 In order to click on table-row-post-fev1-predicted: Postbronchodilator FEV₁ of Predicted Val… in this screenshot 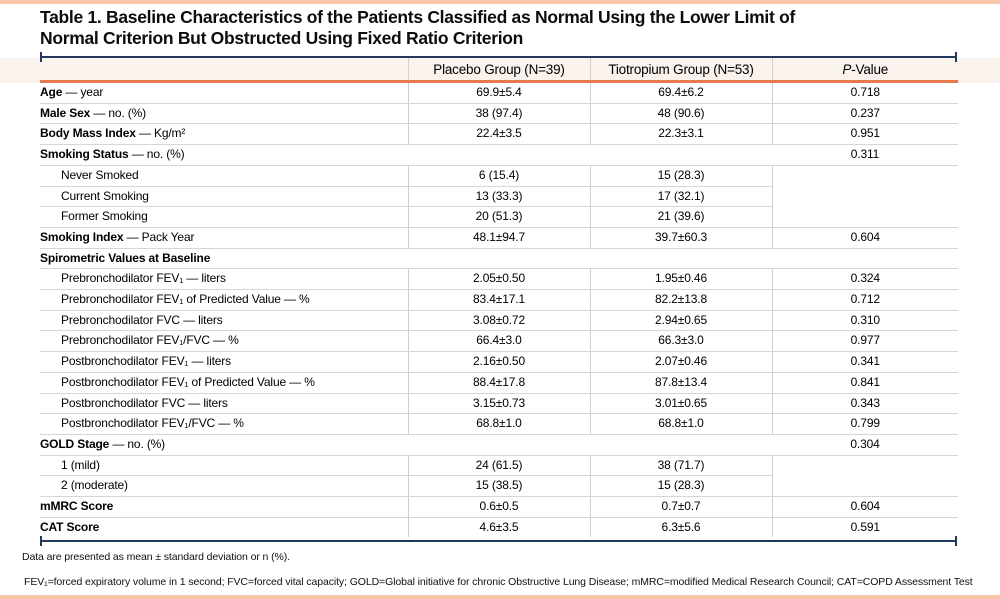, I will do `click(499, 383)`.